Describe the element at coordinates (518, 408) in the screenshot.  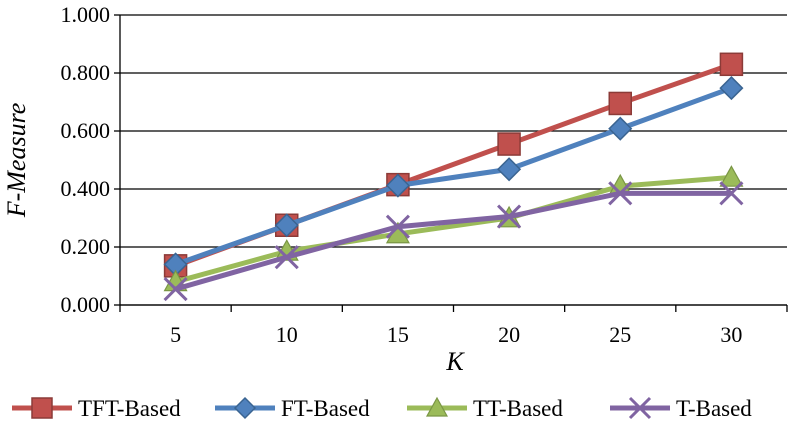
I see `legend-label: TT-Based` at that location.